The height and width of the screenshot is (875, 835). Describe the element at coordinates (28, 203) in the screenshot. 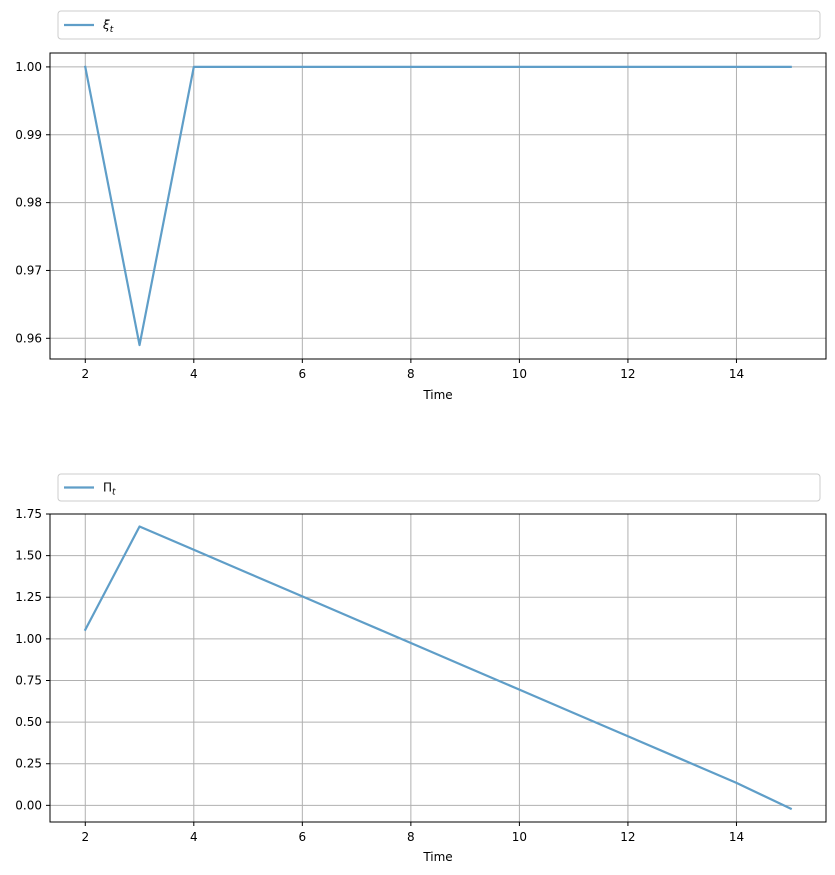

I see `y-tick-label: 0.98` at that location.